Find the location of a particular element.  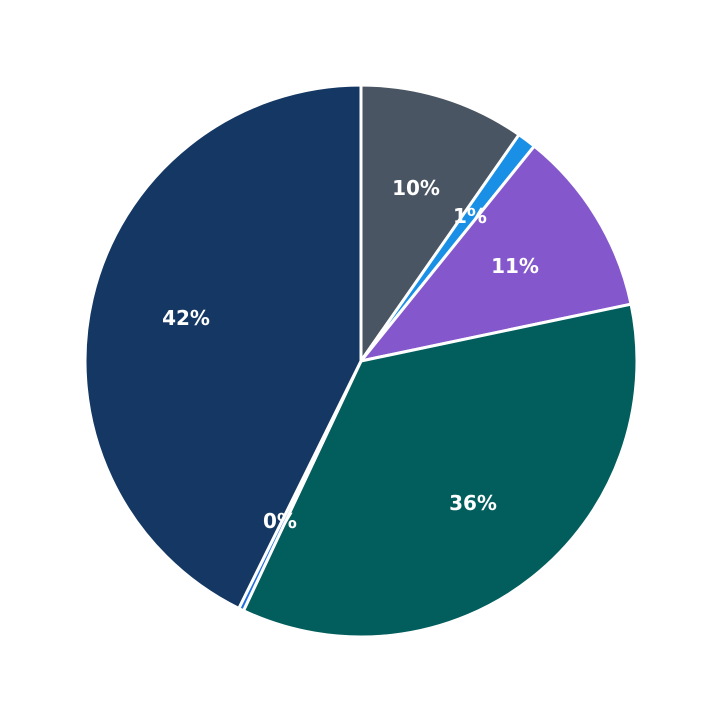

slice-percent-label: 10% is located at coordinates (416, 188).